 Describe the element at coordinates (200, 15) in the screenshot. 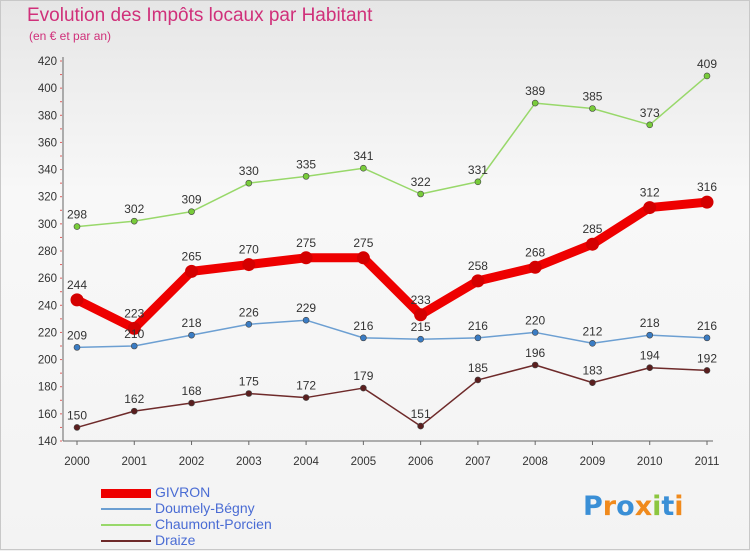

I see `chart-title: Evolution des Impôts locaux par Habitant` at that location.